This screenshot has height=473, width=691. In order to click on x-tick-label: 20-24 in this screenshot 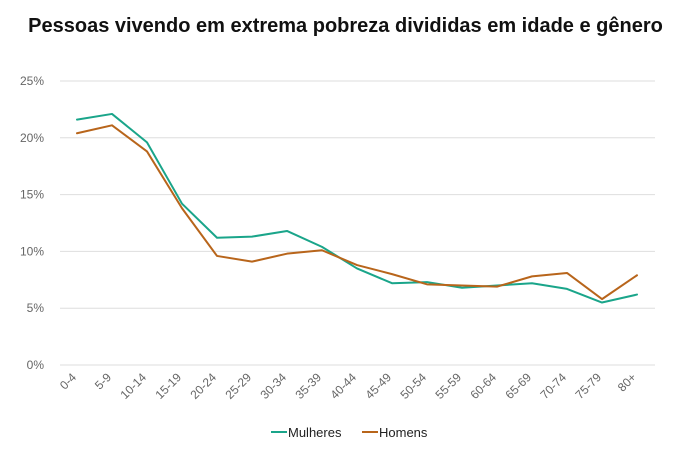, I will do `click(204, 386)`.